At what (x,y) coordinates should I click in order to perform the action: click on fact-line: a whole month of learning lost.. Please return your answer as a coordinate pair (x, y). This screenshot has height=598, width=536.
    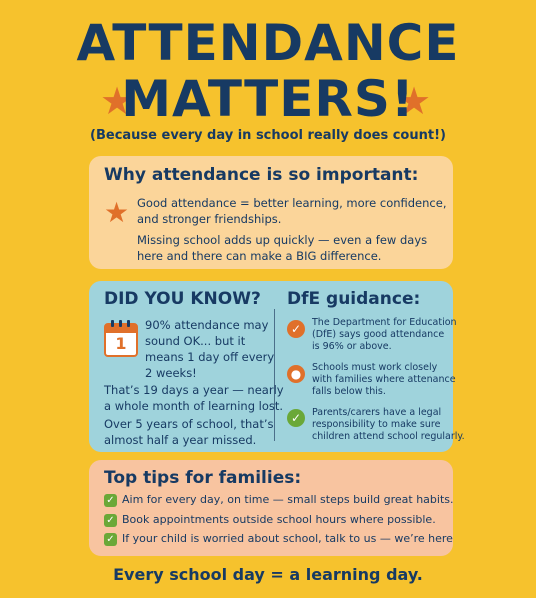
    Looking at the image, I should click on (194, 406).